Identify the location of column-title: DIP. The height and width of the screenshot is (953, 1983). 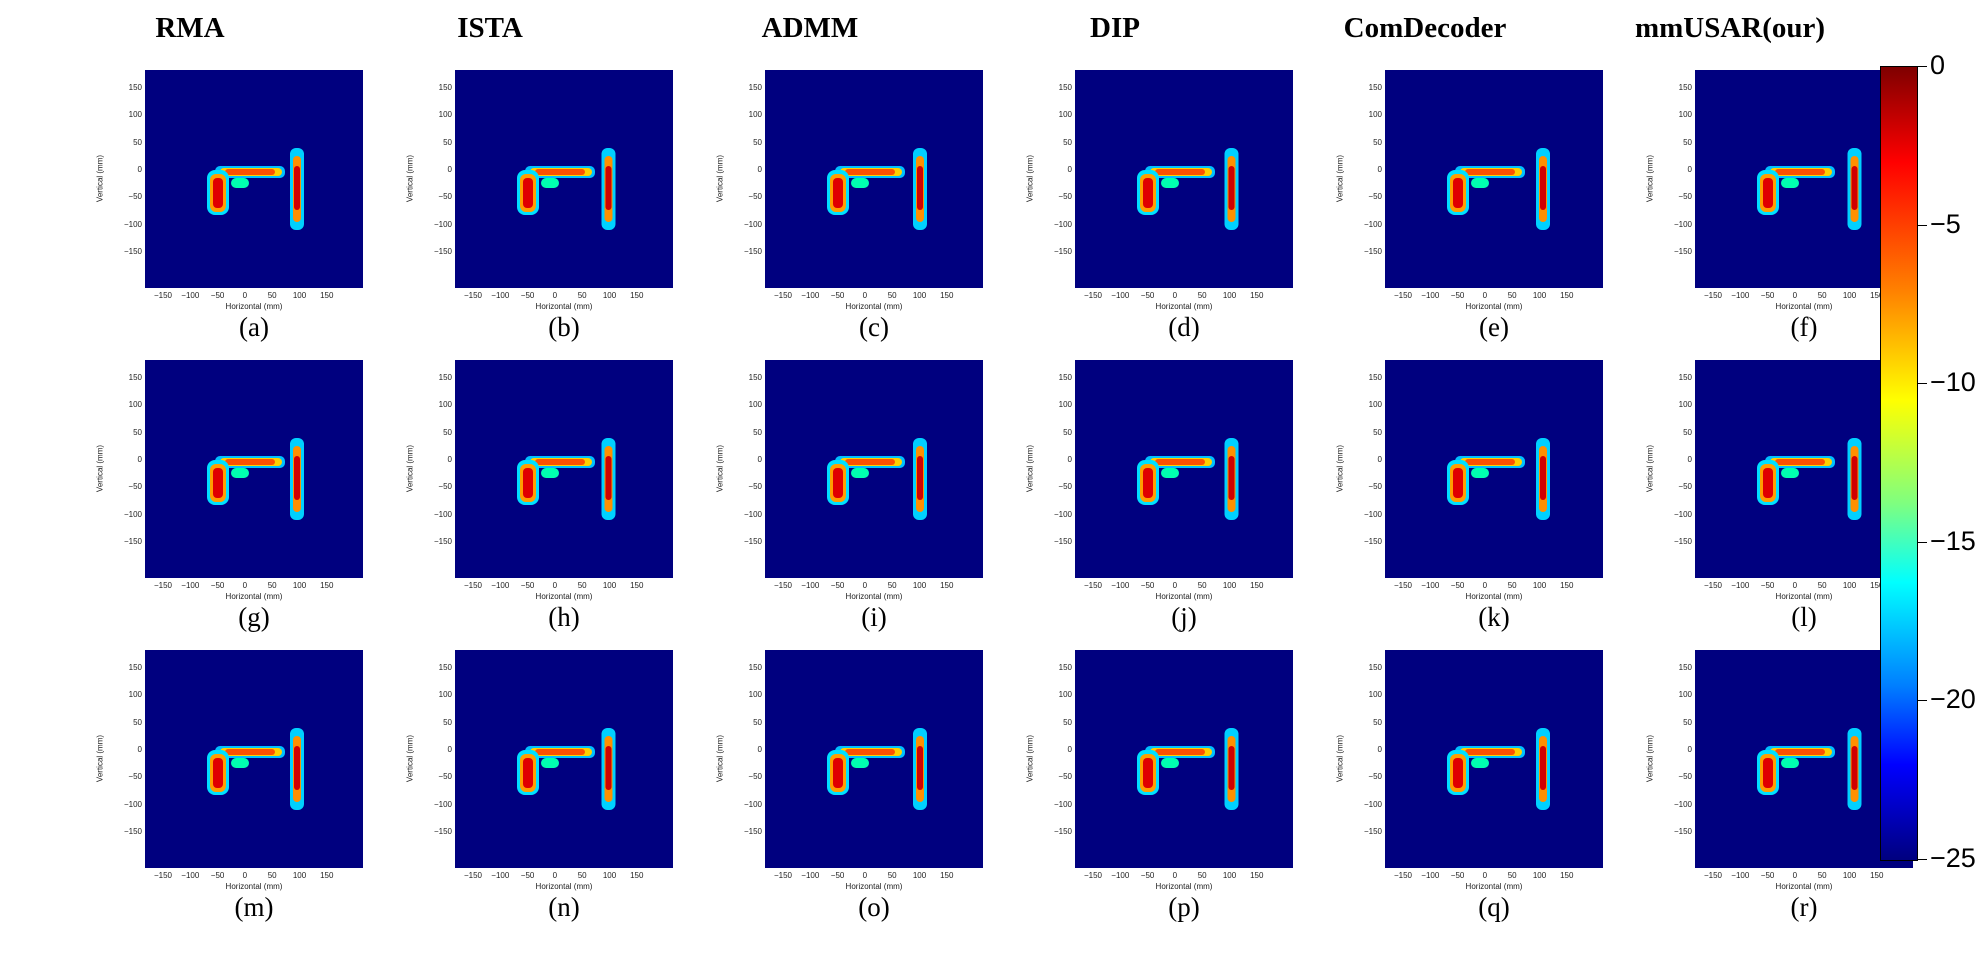
(1115, 28).